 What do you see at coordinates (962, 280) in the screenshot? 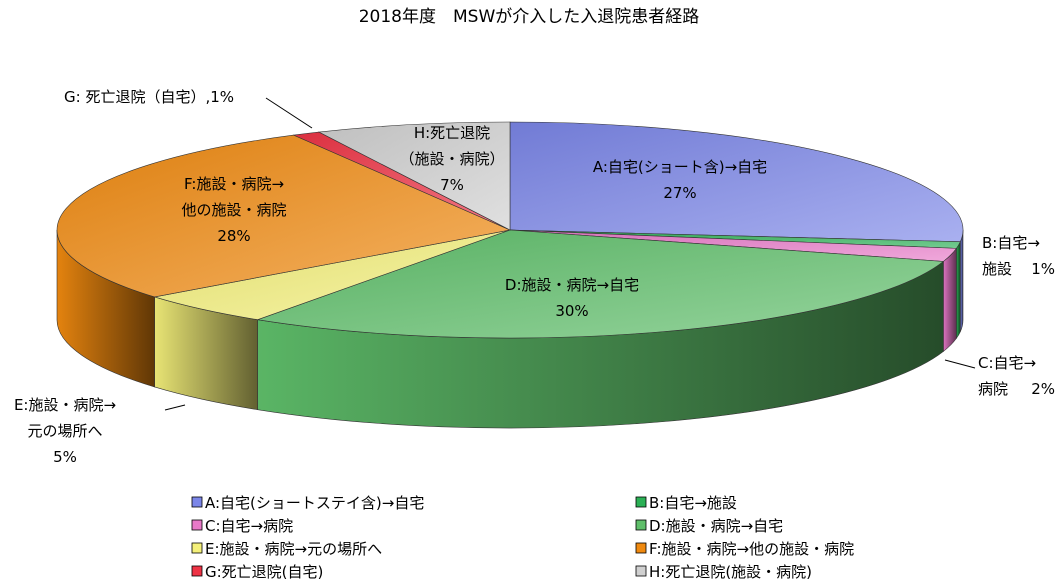
I see `slice-a-side` at bounding box center [962, 280].